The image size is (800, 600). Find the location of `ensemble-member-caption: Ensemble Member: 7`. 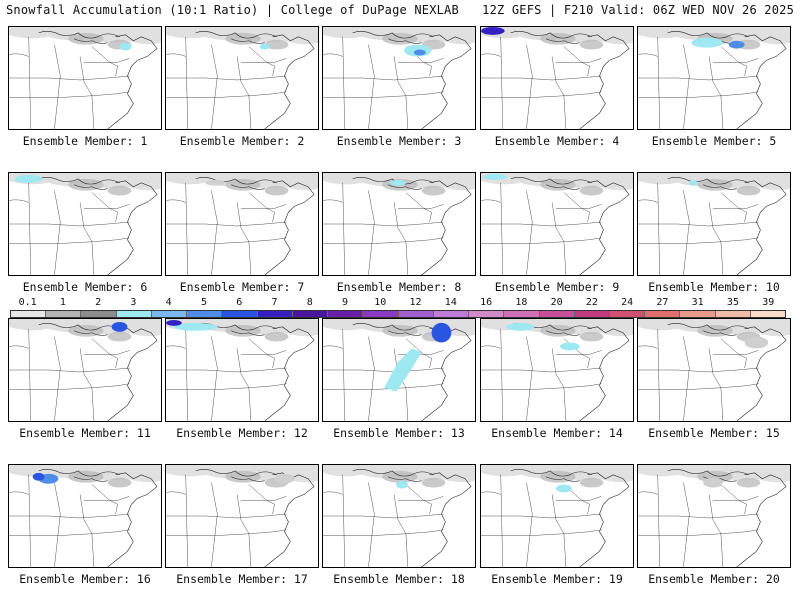

ensemble-member-caption: Ensemble Member: 7 is located at coordinates (242, 287).